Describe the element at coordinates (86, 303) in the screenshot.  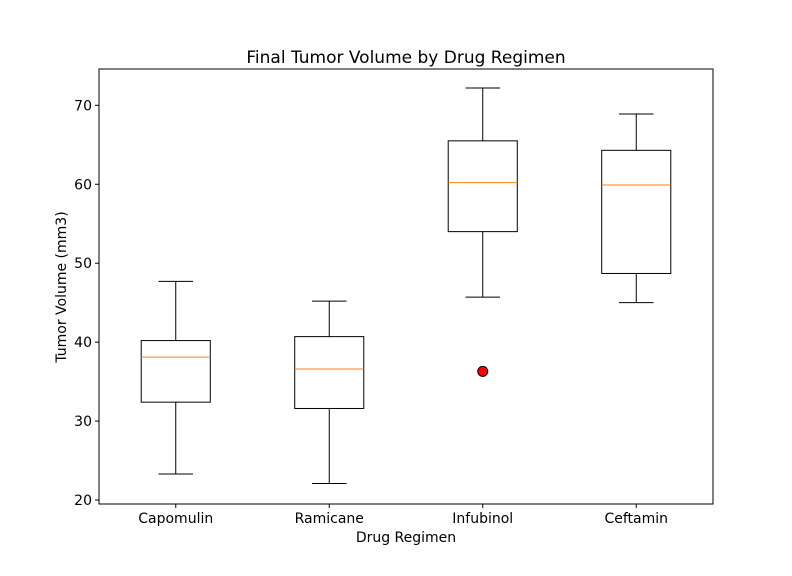
I see `y-axis: 20 30 40 50 60 70` at that location.